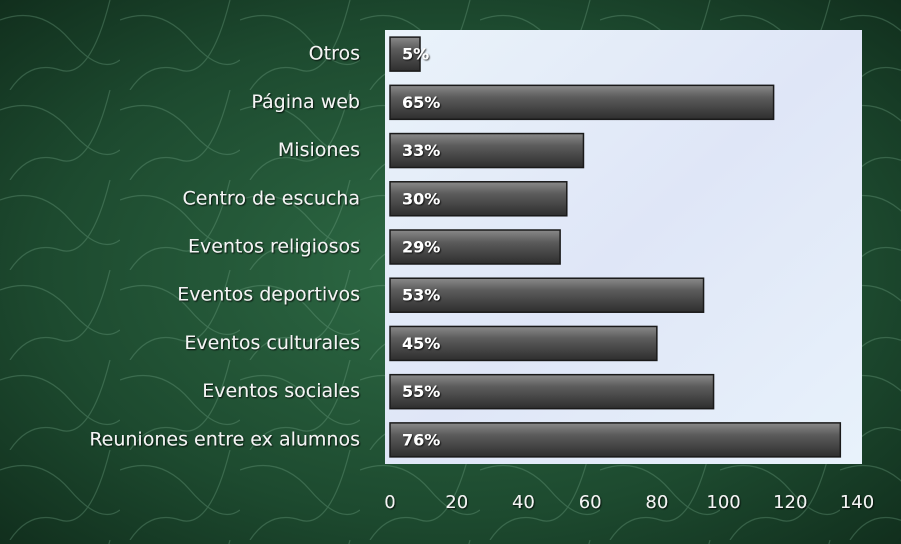  I want to click on x-tick-label: 20, so click(456, 502).